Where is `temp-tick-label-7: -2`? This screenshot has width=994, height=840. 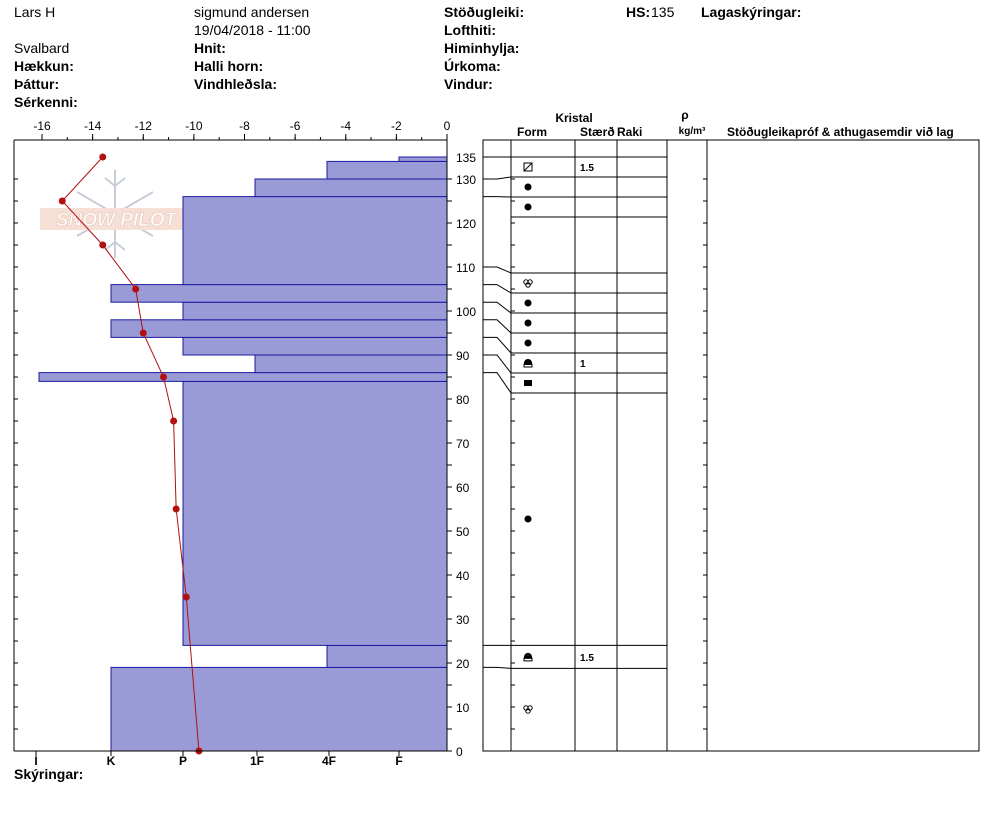
temp-tick-label-7: -2 is located at coordinates (396, 126).